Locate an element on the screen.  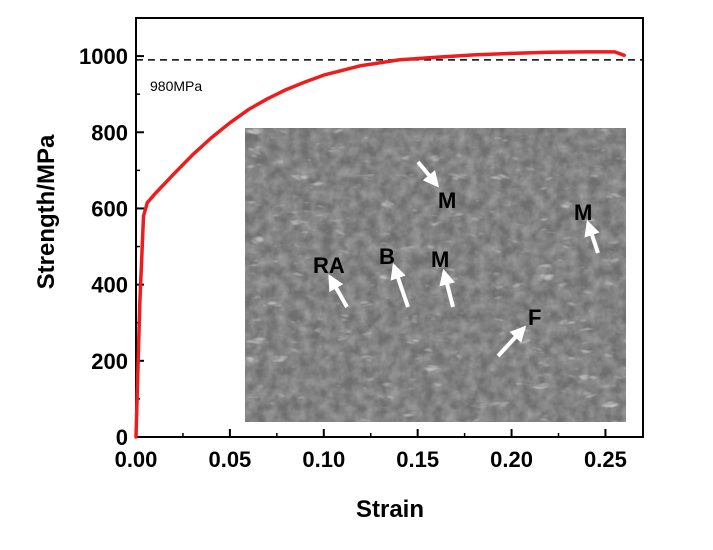
y-tick-label-1: 200 is located at coordinates (109, 361).